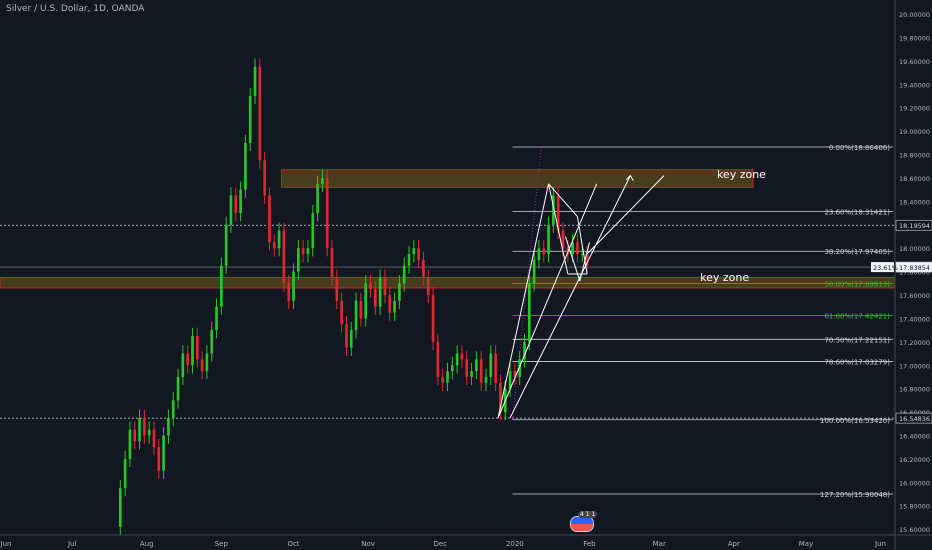 The height and width of the screenshot is (550, 932). I want to click on price-tick-label: 19.80000, so click(914, 38).